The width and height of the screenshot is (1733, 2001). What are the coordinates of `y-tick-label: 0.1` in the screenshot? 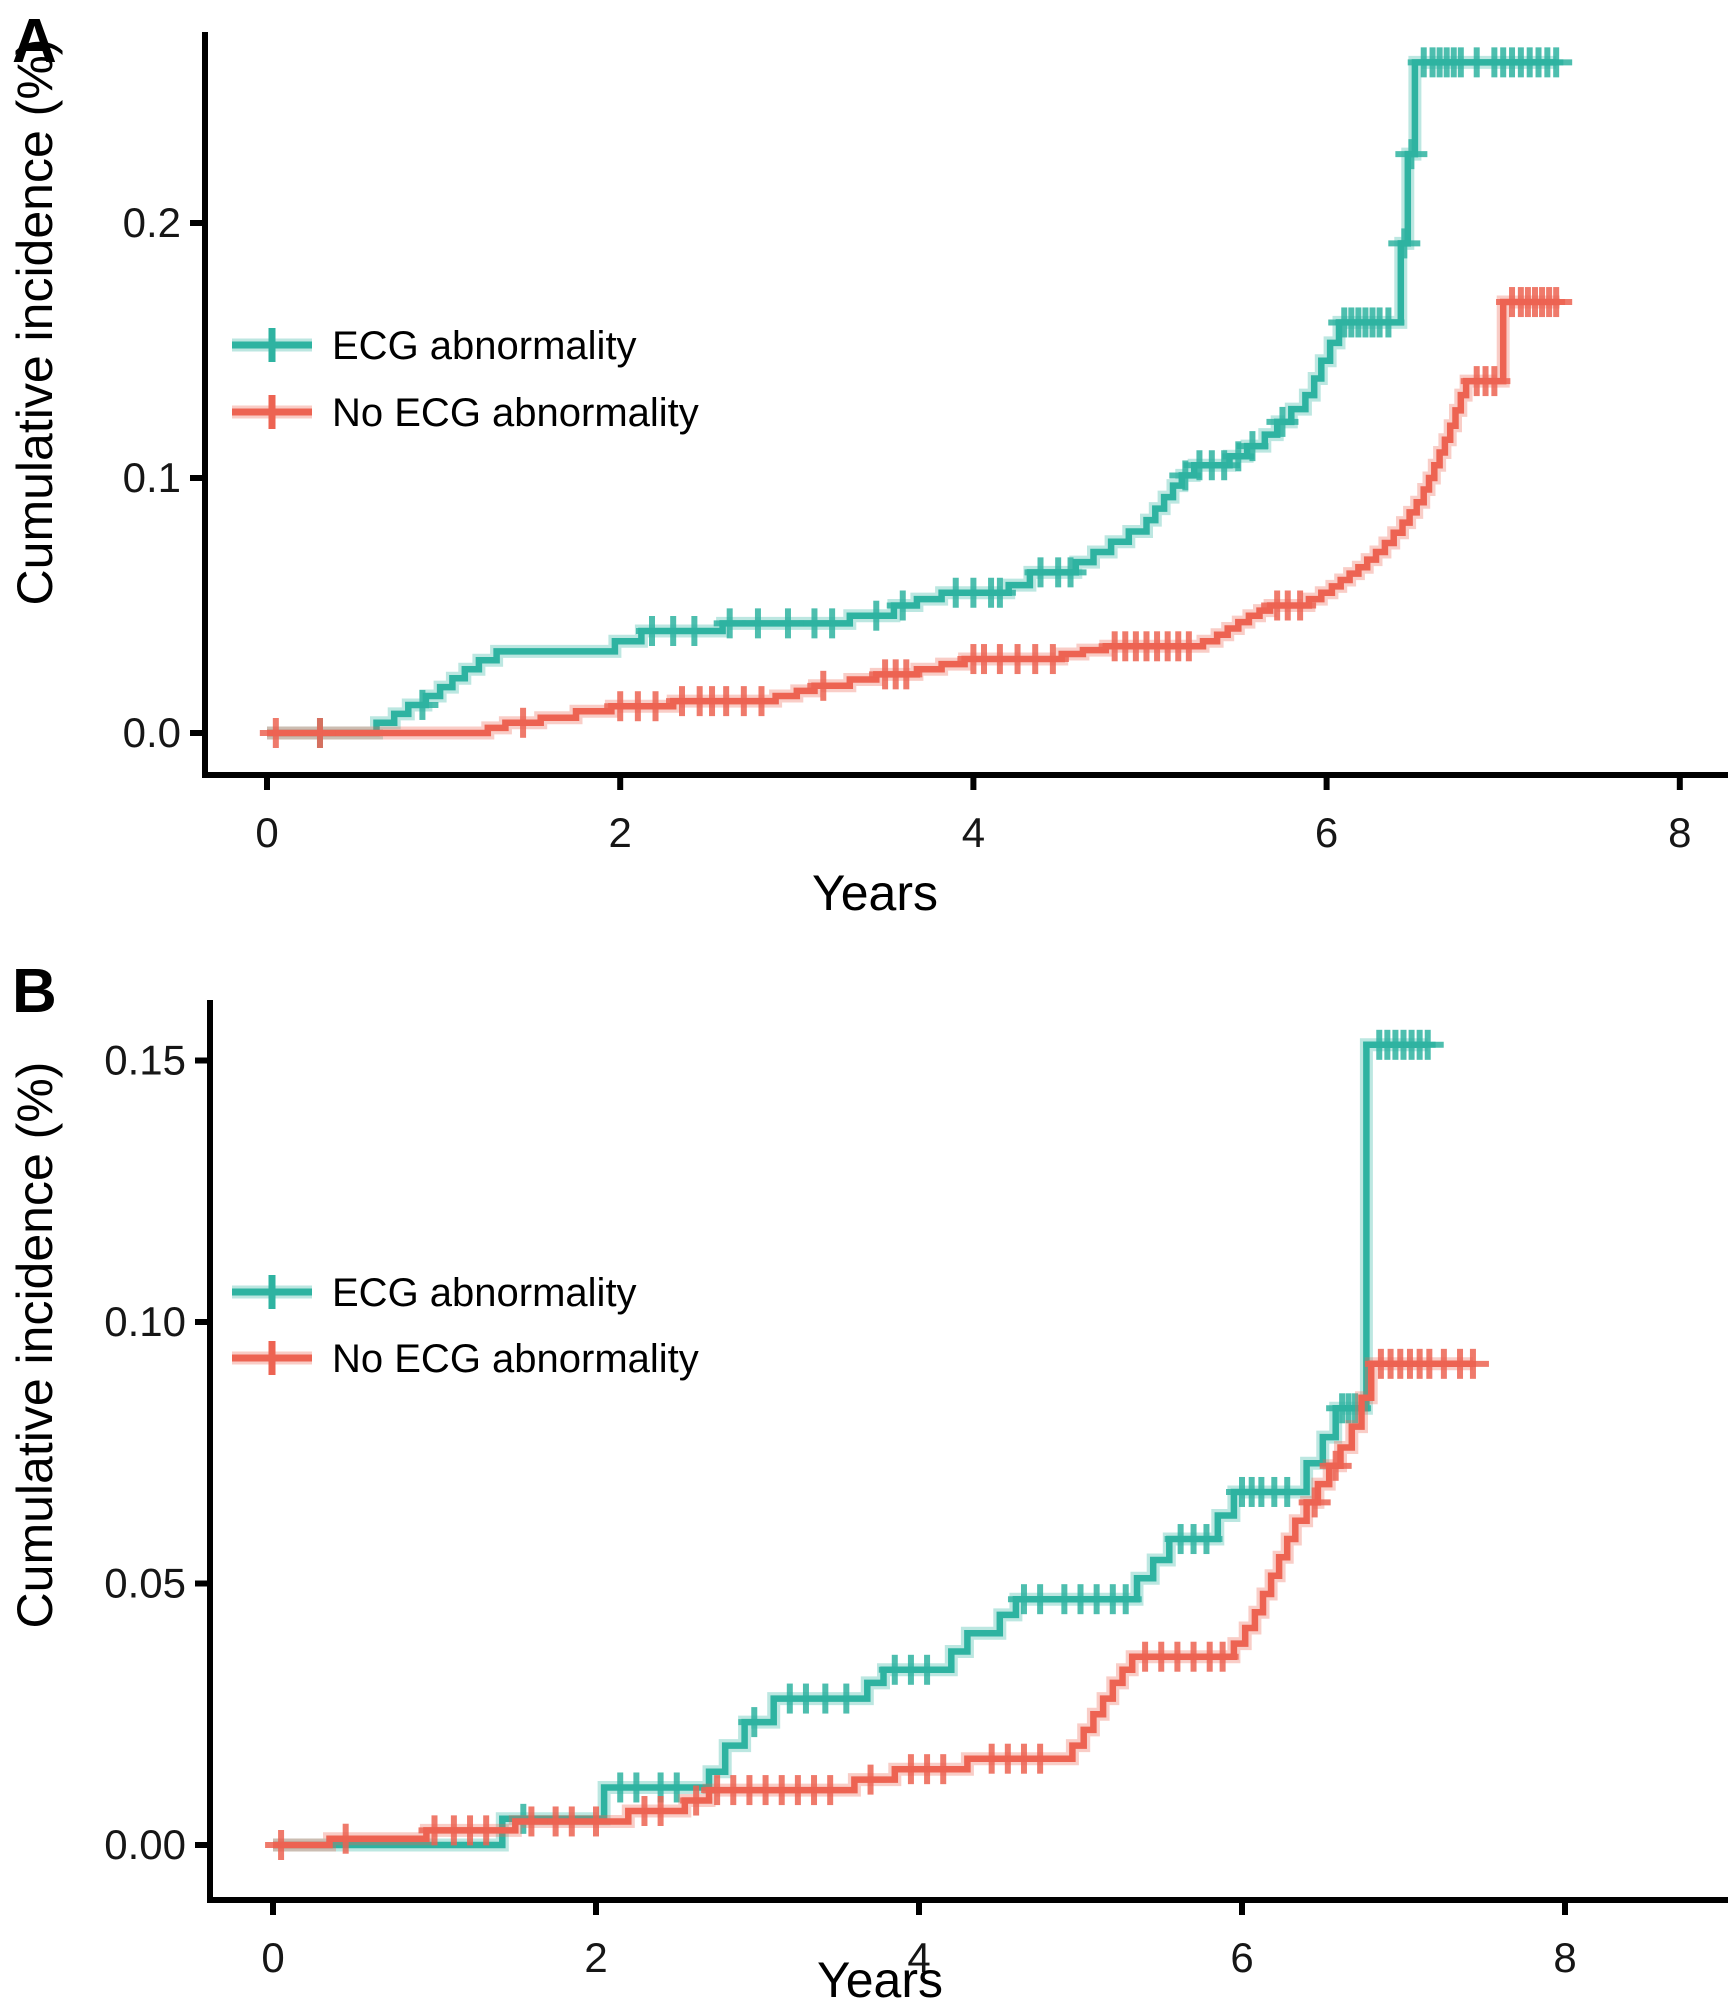 It's located at (152, 477).